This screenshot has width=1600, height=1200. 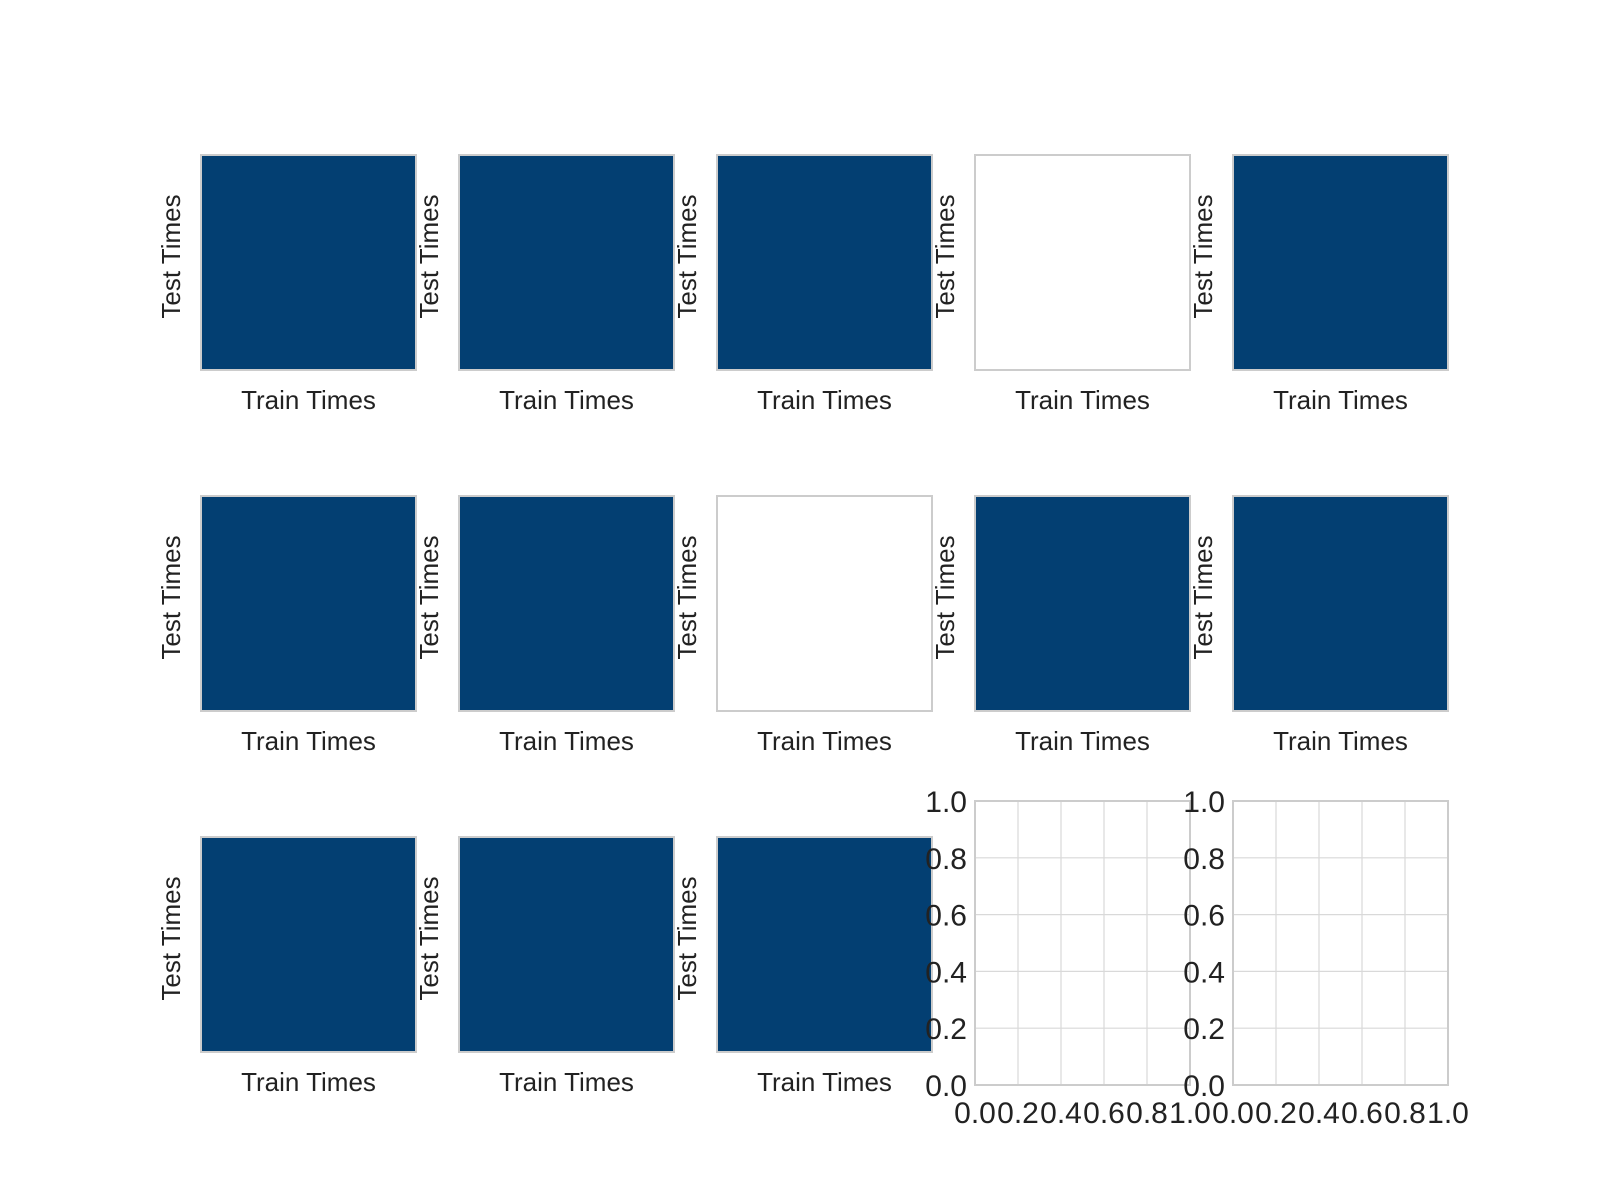 I want to click on subplot-11: Train Times Test Times, so click(x=286, y=966).